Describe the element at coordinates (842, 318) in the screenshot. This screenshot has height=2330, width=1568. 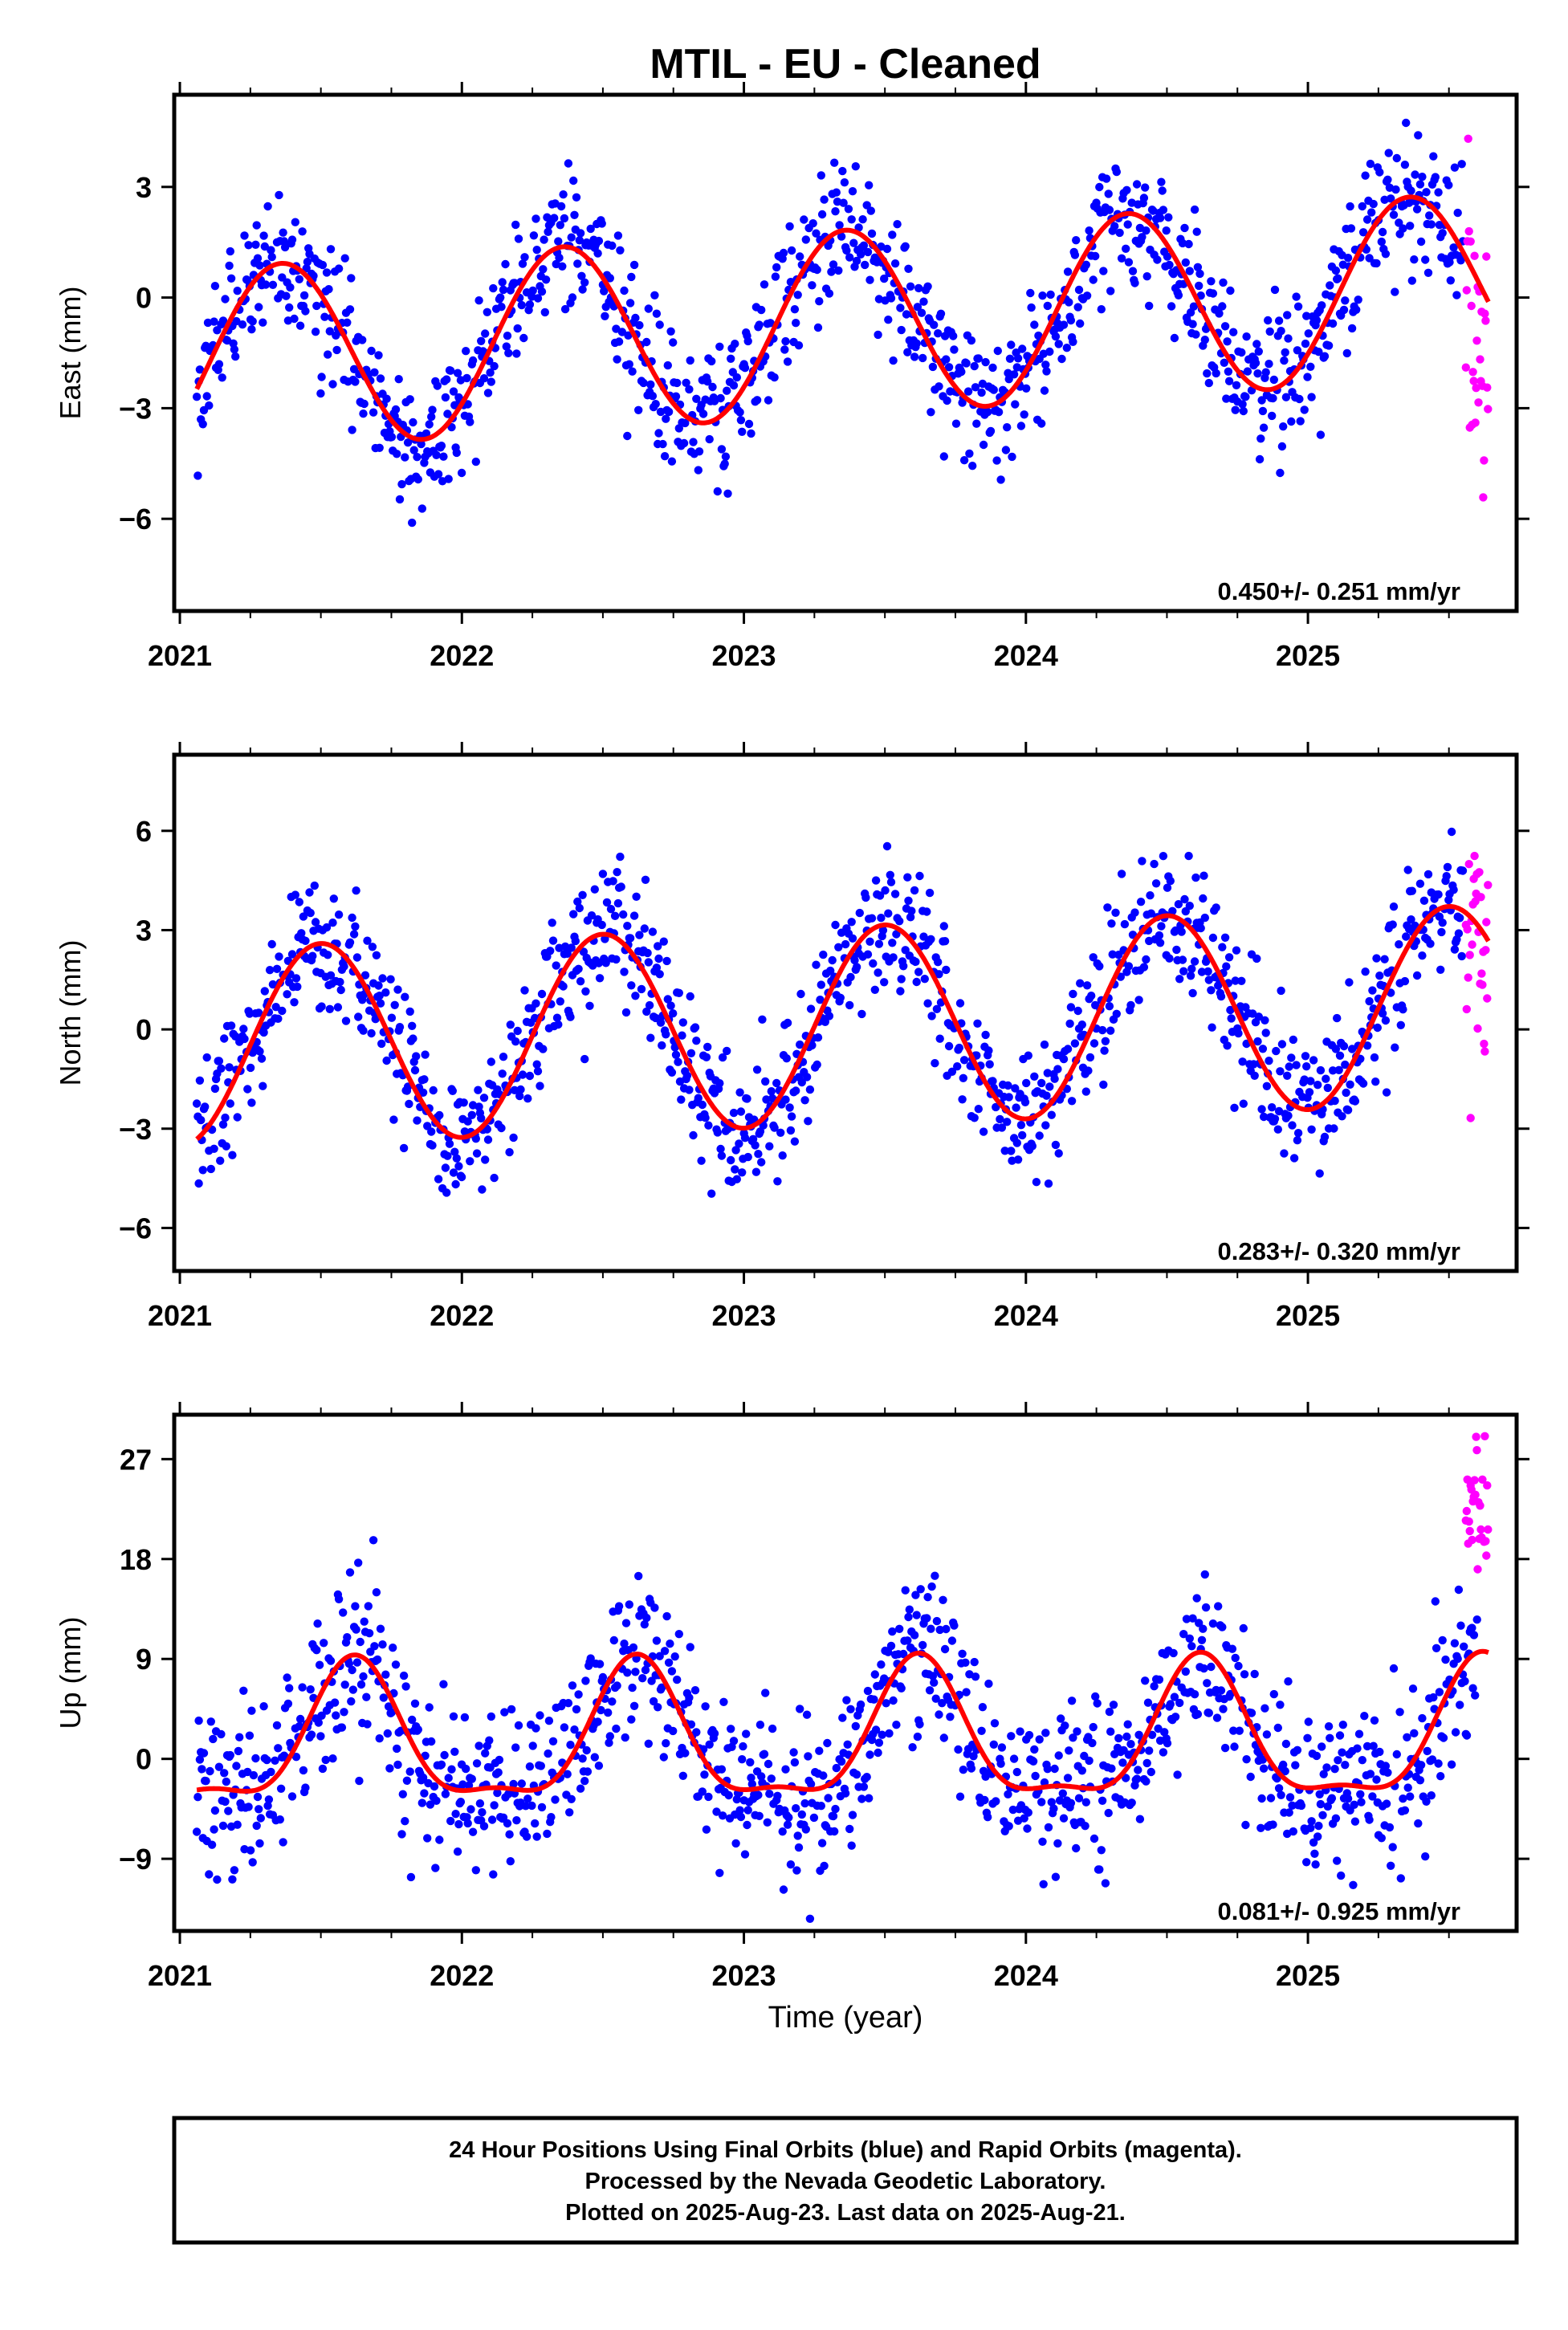
I see `model-fit-line` at that location.